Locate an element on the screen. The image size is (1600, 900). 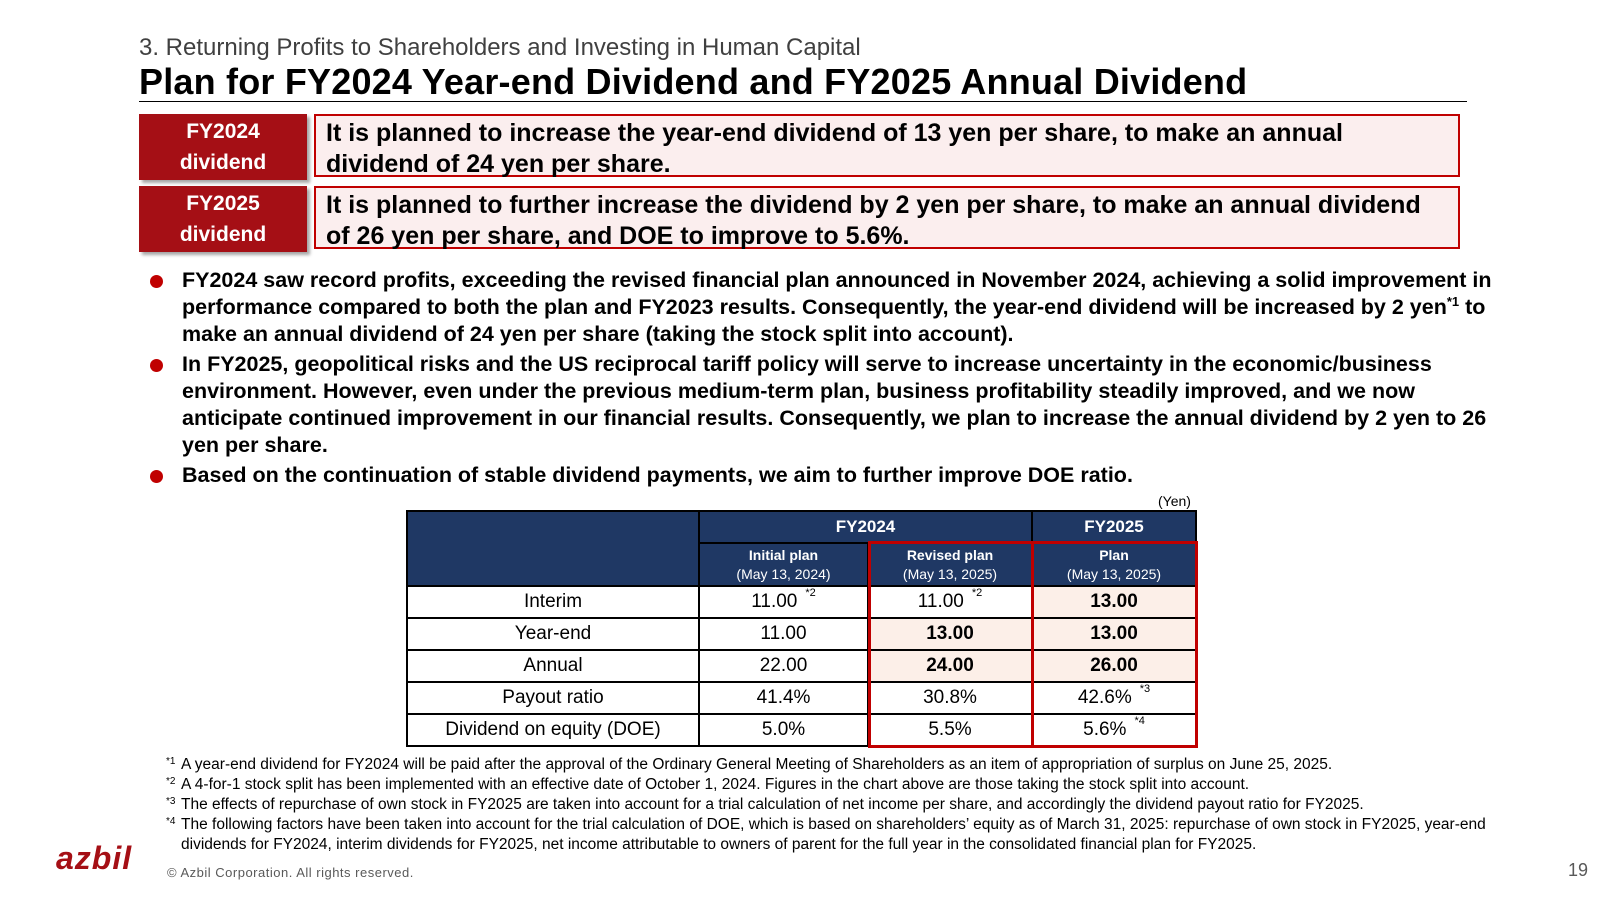
table-cell: 42.6% *3 is located at coordinates (1114, 698).